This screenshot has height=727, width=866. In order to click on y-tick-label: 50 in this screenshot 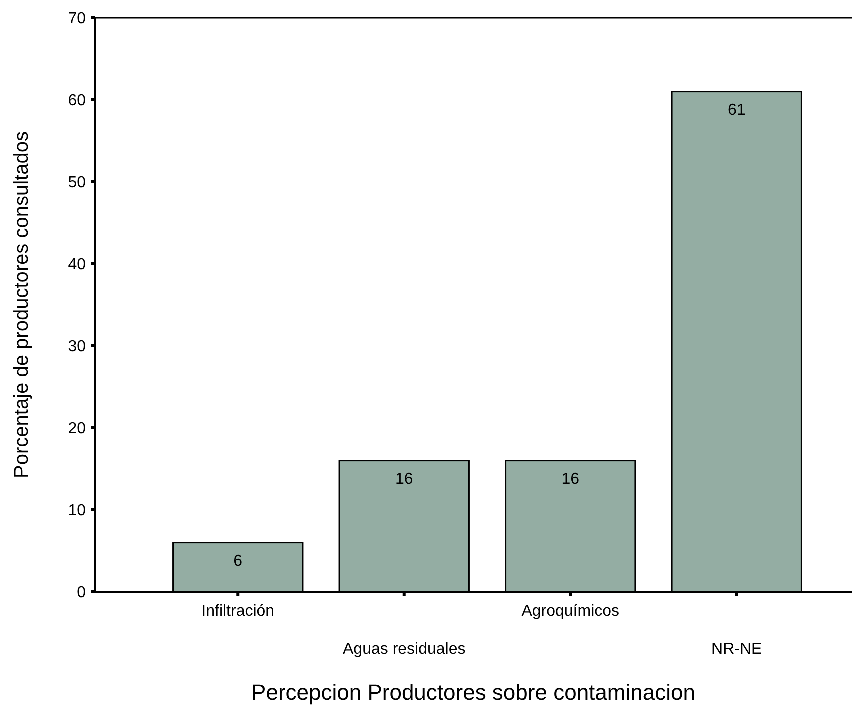, I will do `click(77, 183)`.